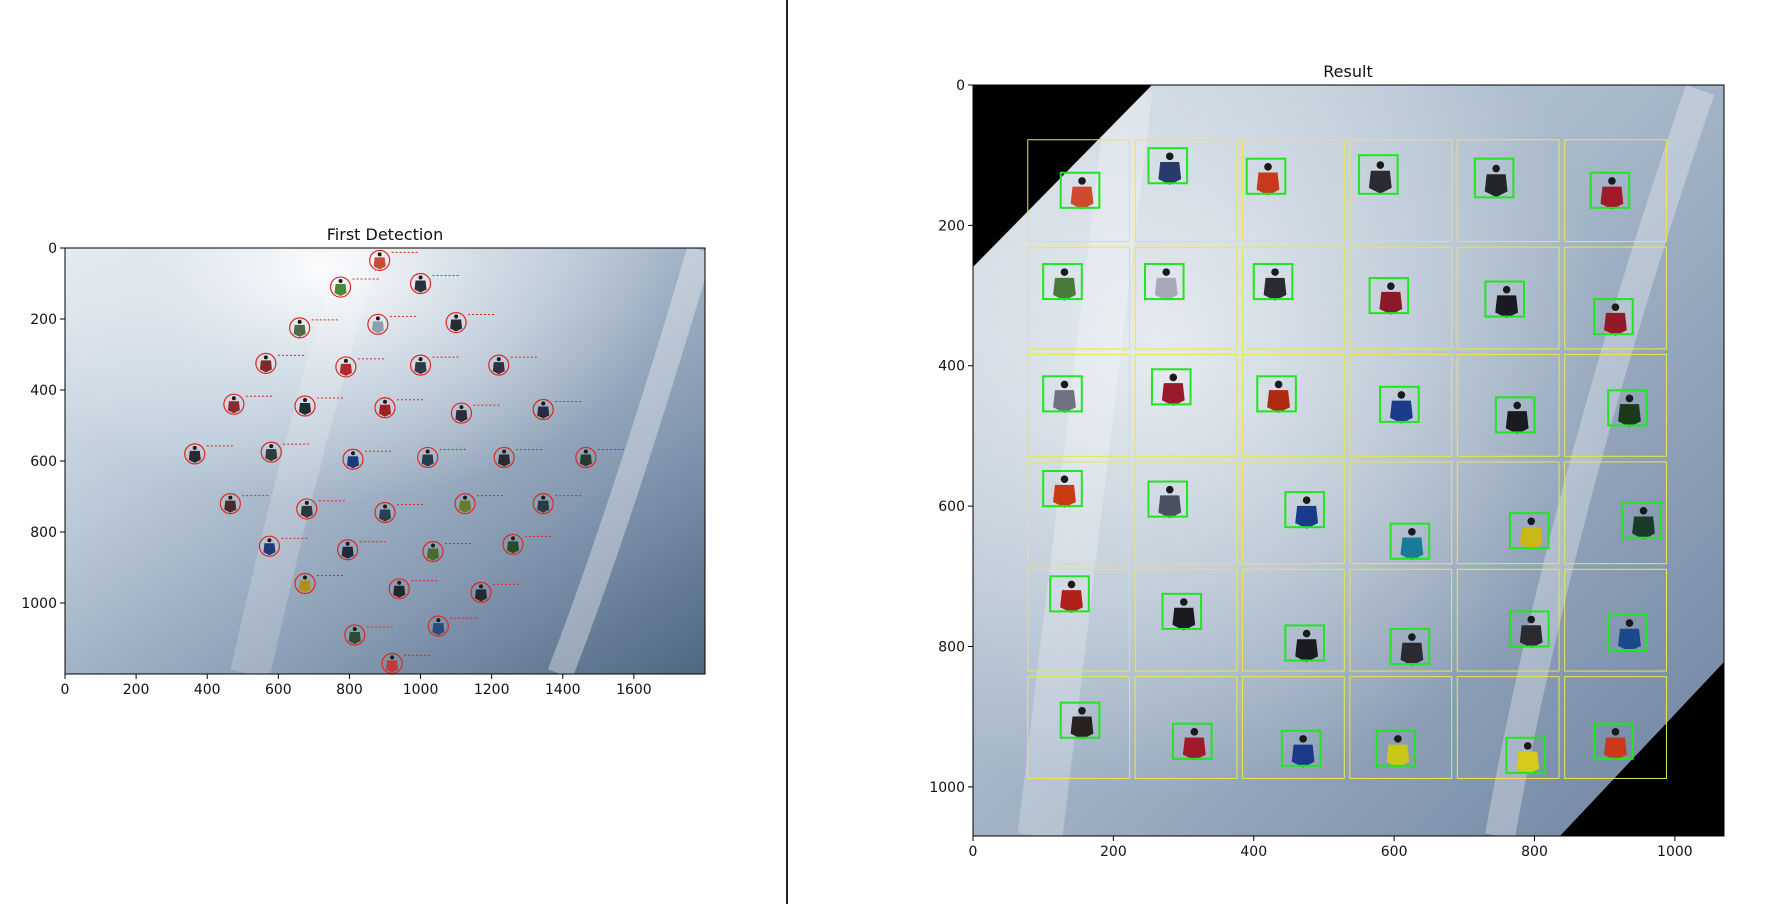 This screenshot has width=1780, height=904. What do you see at coordinates (960, 86) in the screenshot?
I see `y-tick-label: 0` at bounding box center [960, 86].